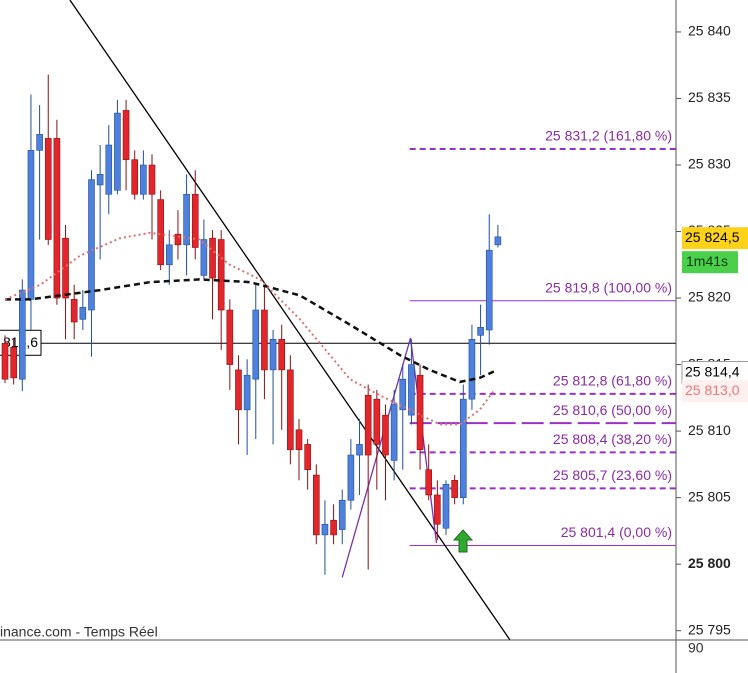  I want to click on lower-axis-label: 90, so click(696, 648).